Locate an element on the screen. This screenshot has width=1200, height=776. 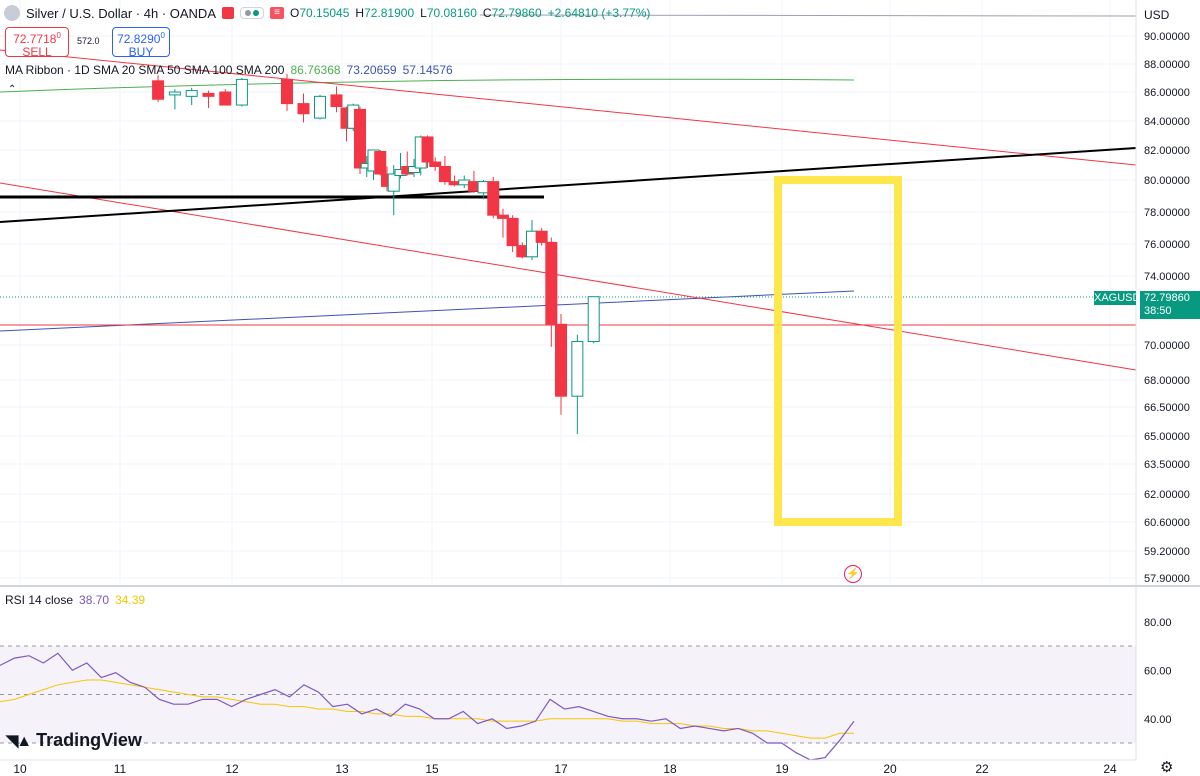
tradingview-logo-icon: ◥▲ is located at coordinates (19, 741).